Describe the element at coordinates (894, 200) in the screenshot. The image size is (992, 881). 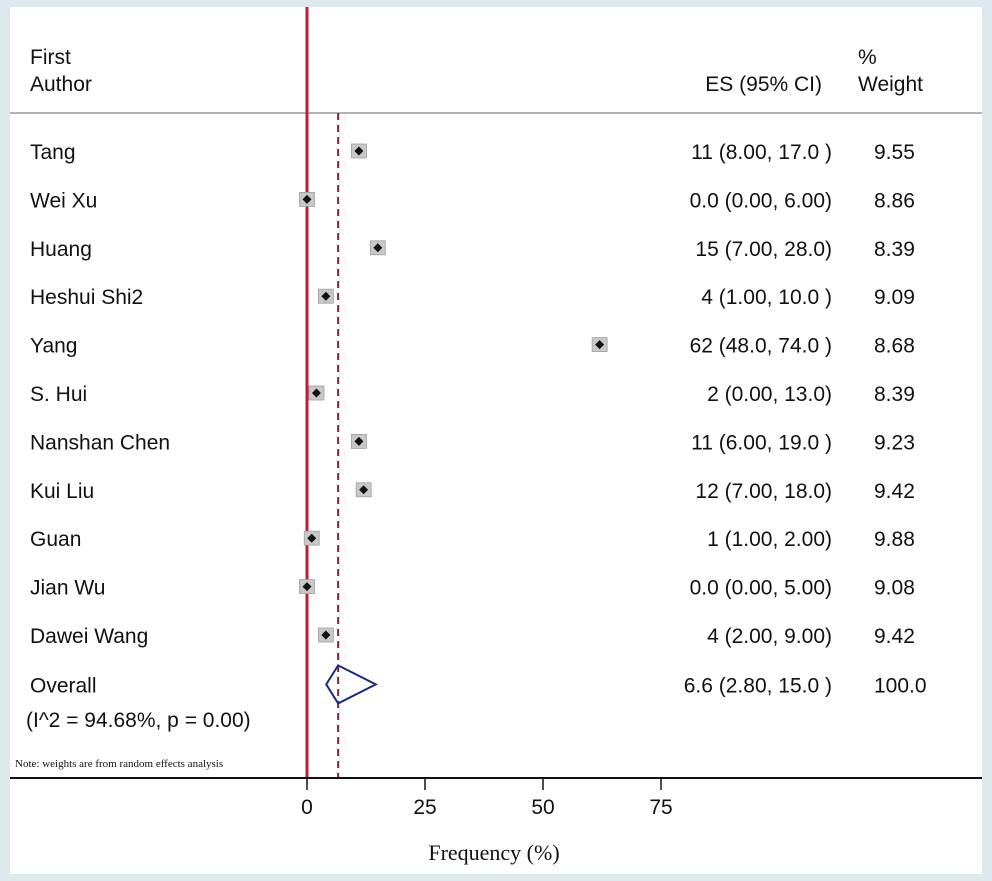
I see `study-weight: 8.86` at that location.